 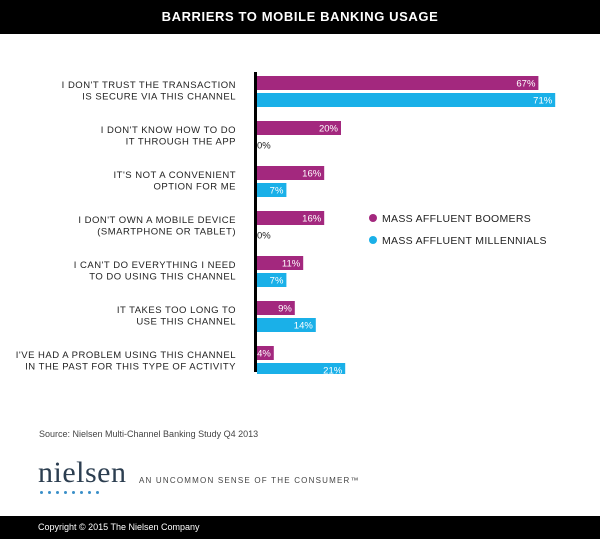 I want to click on footer-band, so click(x=300, y=527).